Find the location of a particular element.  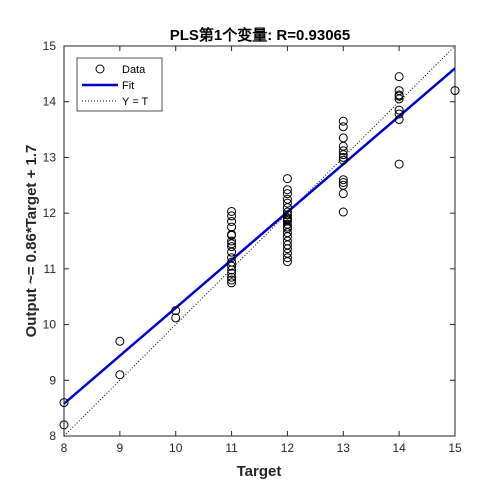

x-tick-label: 15 is located at coordinates (455, 448).